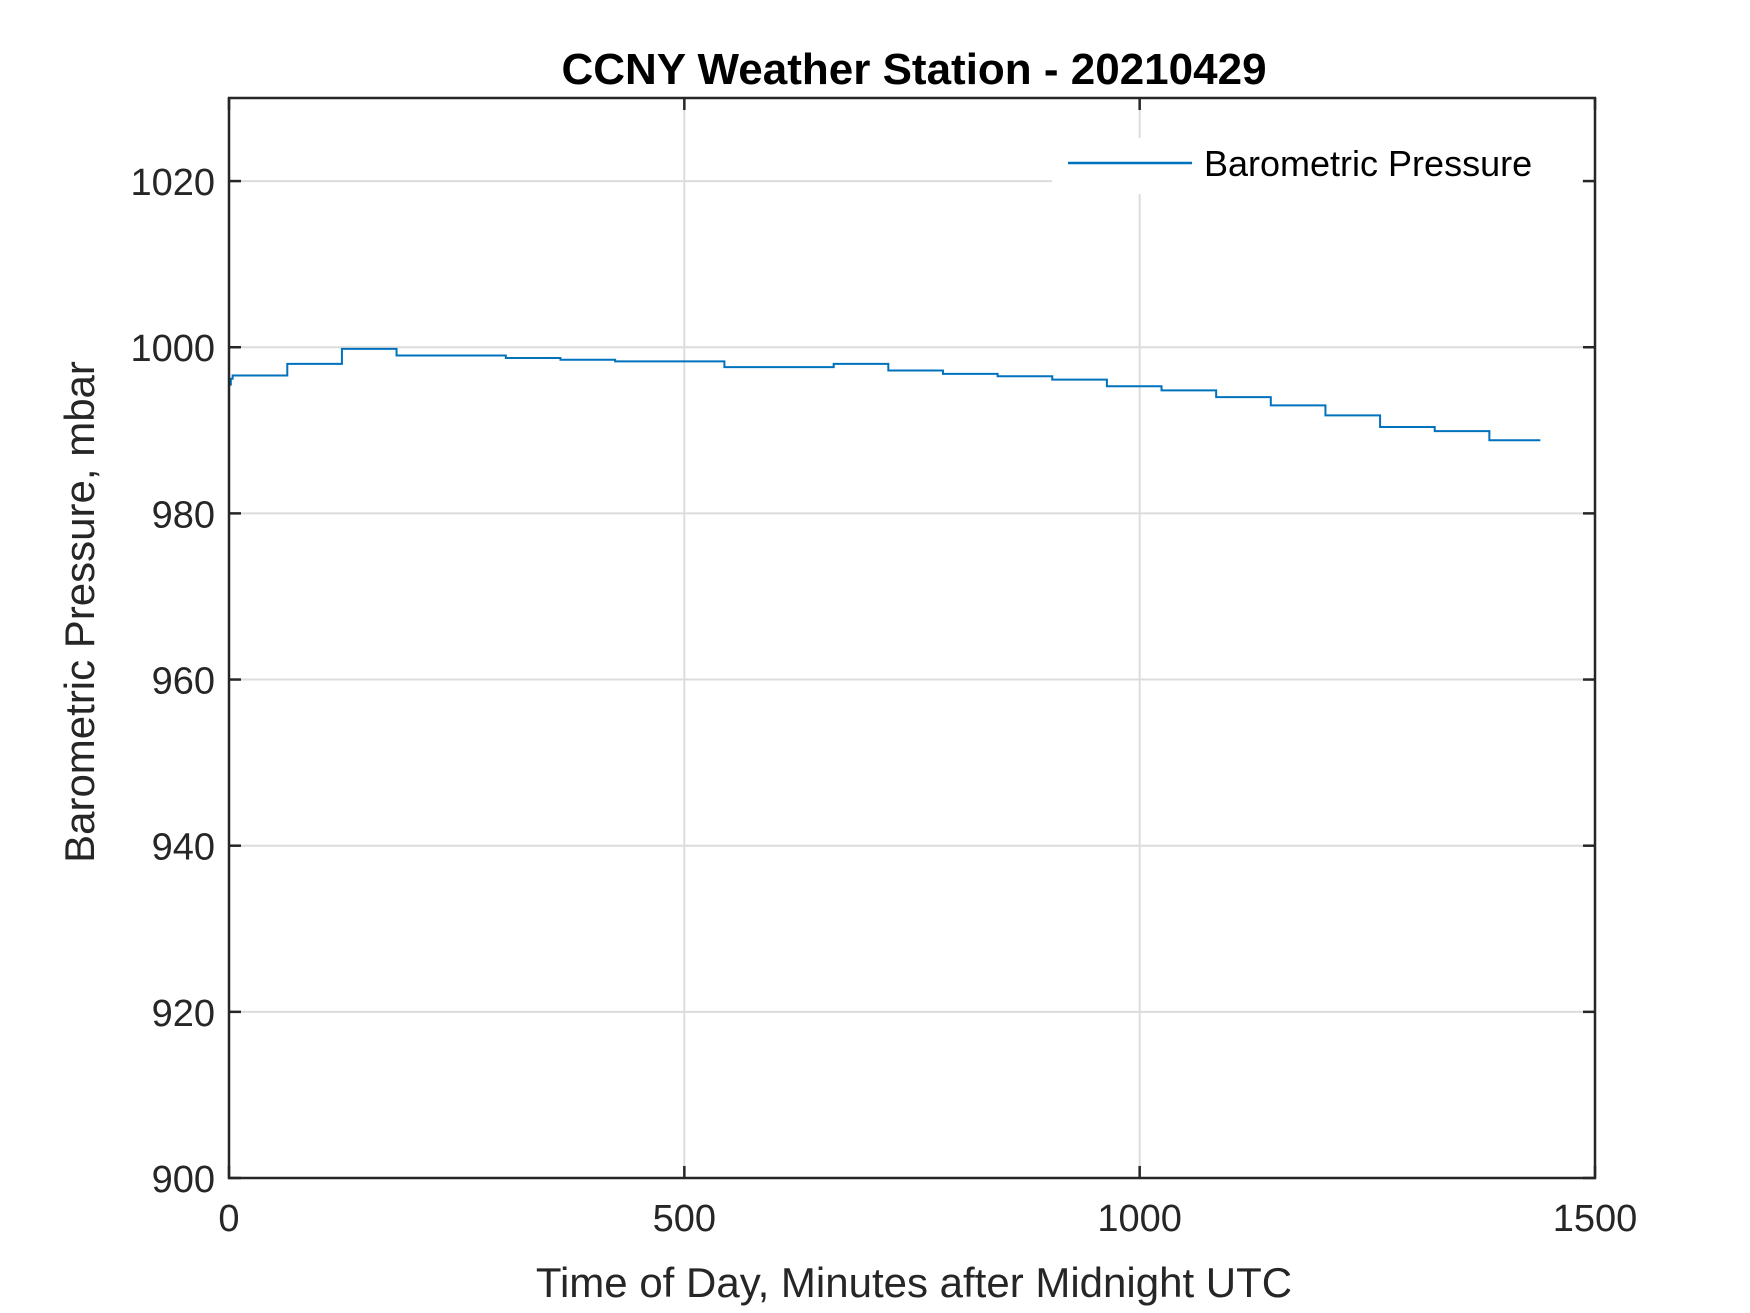 This screenshot has height=1313, width=1750. What do you see at coordinates (183, 682) in the screenshot?
I see `y-tick-label: 960` at bounding box center [183, 682].